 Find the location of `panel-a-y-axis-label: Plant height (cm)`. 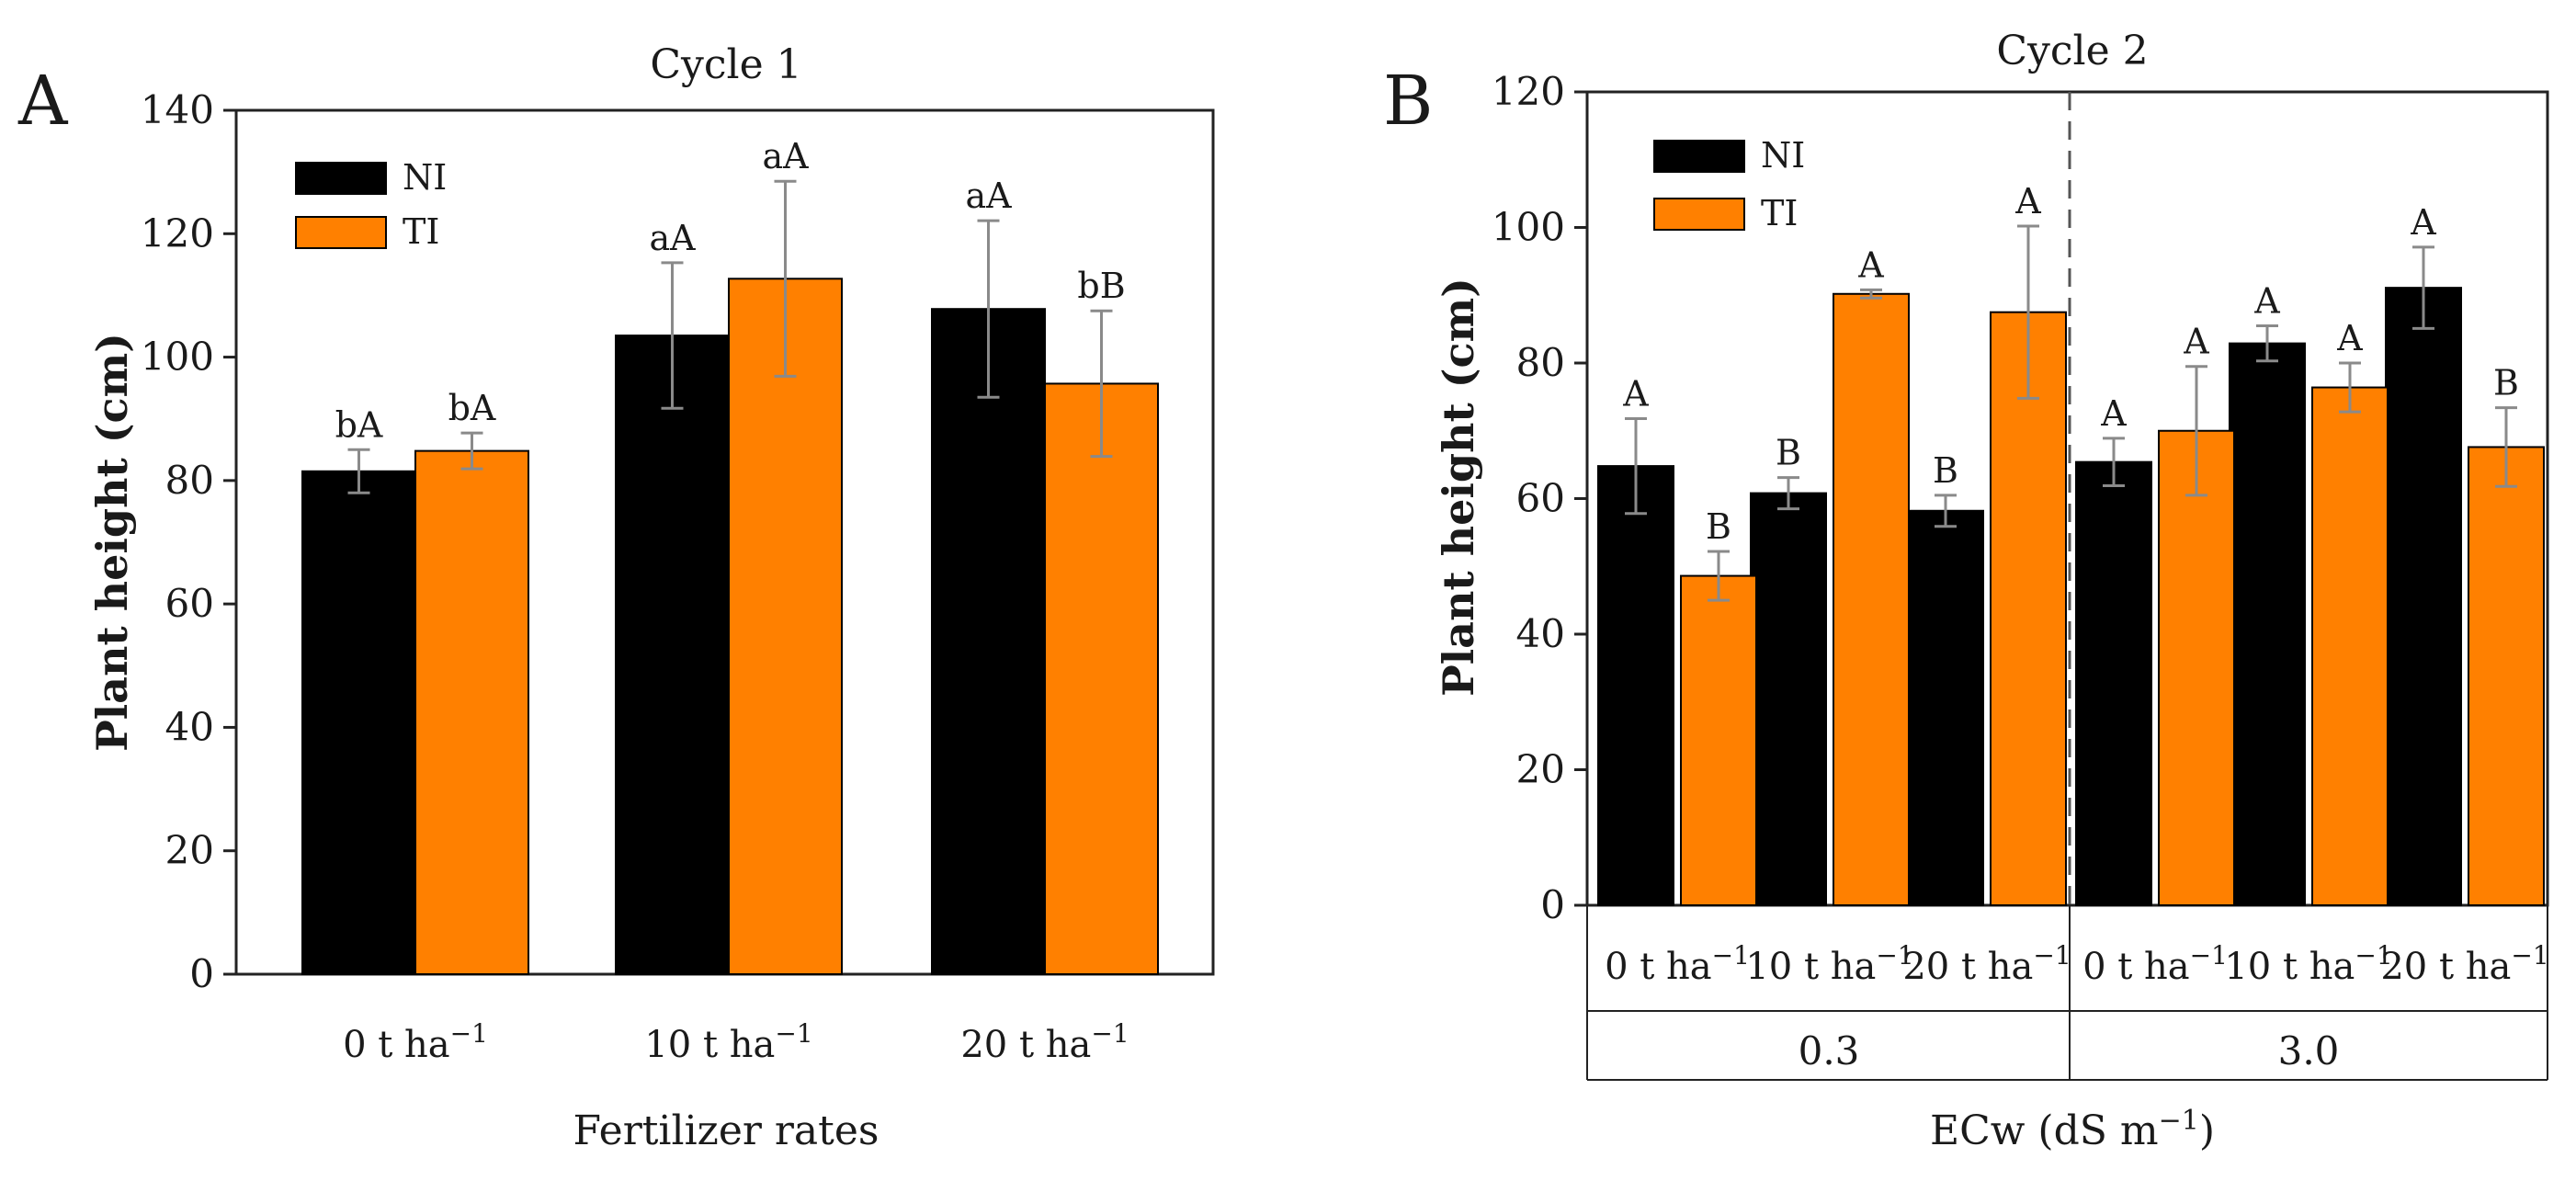

panel-a-y-axis-label: Plant height (cm) is located at coordinates (112, 542).